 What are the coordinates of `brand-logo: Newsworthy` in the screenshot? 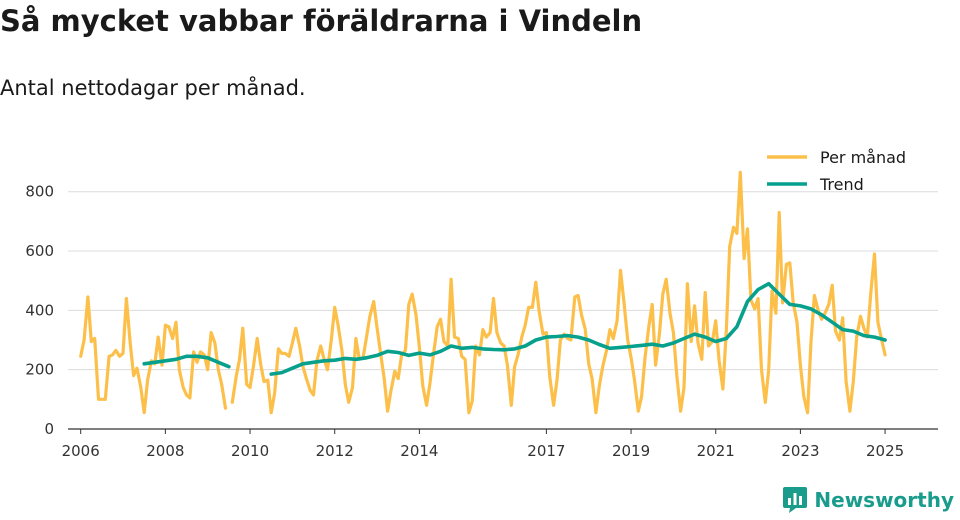 It's located at (868, 500).